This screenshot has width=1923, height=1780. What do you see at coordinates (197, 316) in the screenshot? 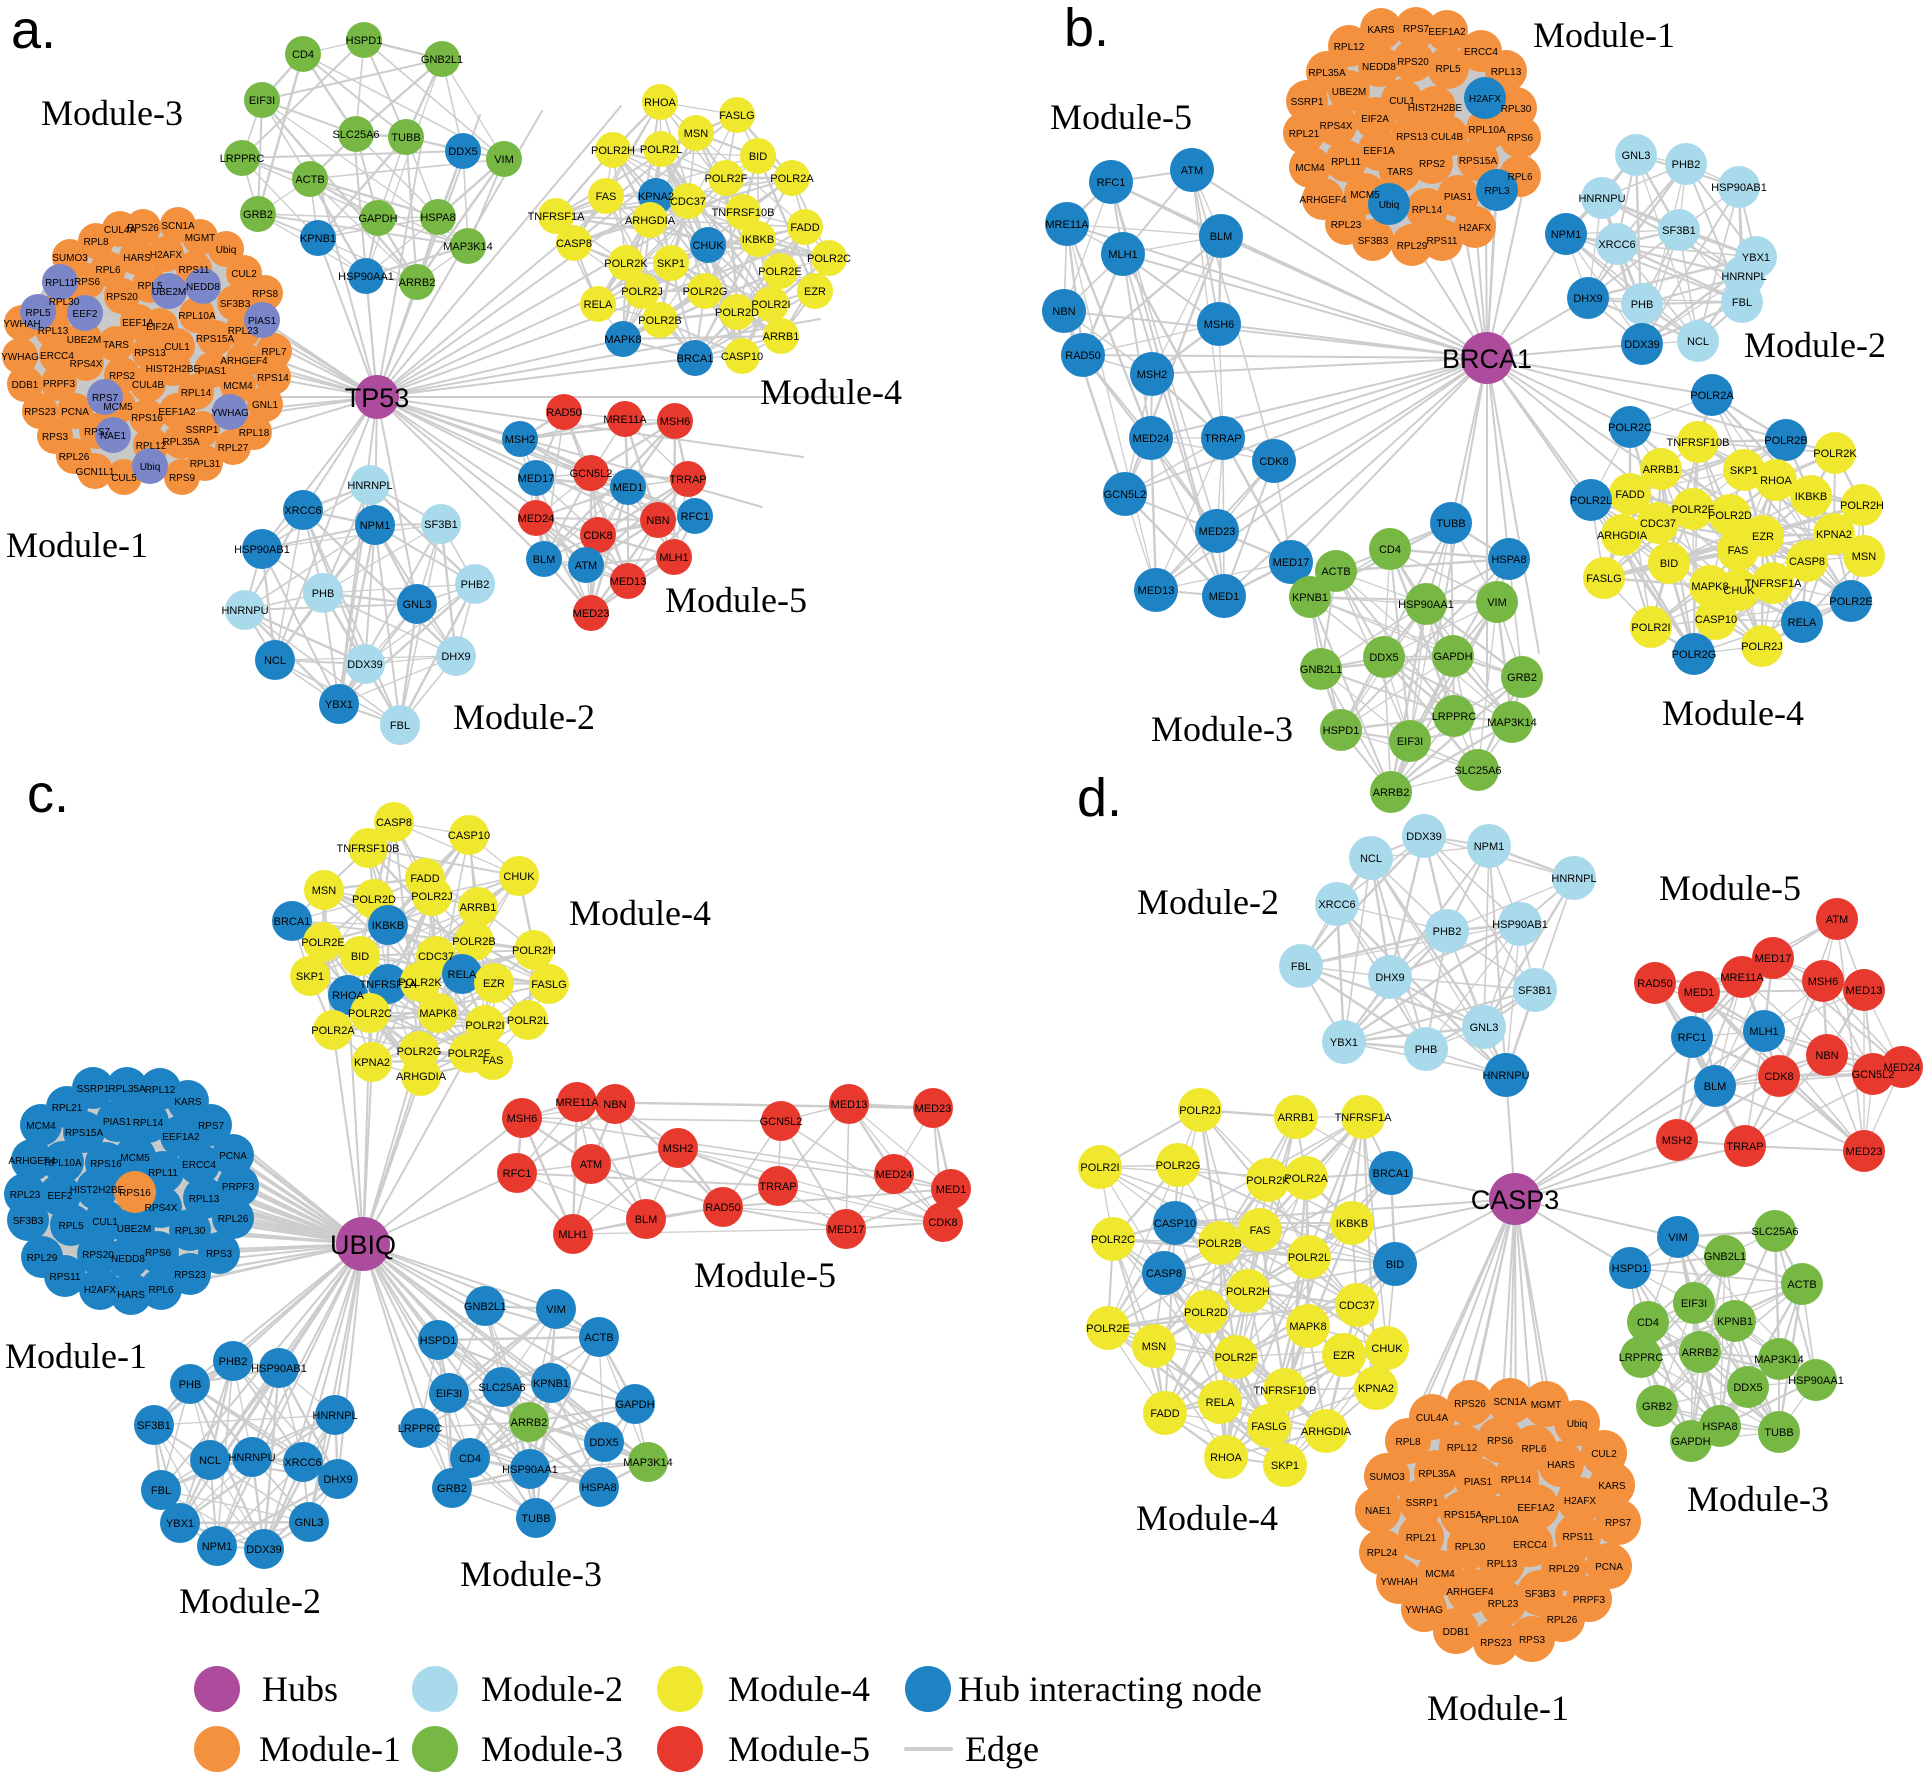
I see `svg-text: RPL10A` at bounding box center [197, 316].